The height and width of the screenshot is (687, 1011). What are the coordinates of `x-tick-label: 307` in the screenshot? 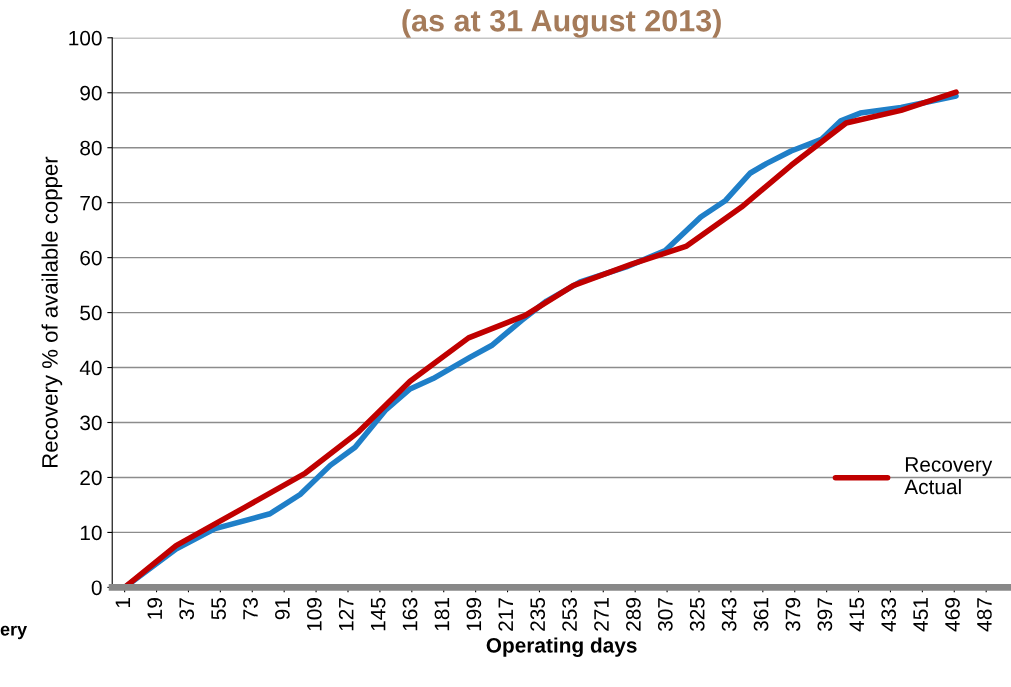 It's located at (665, 615).